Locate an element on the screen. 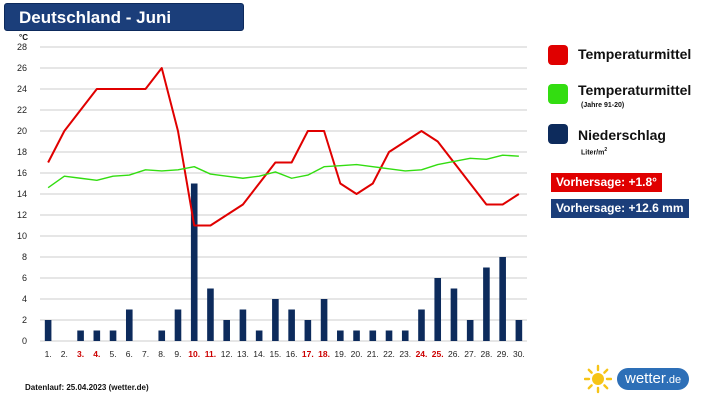 Image resolution: width=717 pixels, height=403 pixels. legend-sub-precipitation-unit: Liter/m2 is located at coordinates (594, 151).